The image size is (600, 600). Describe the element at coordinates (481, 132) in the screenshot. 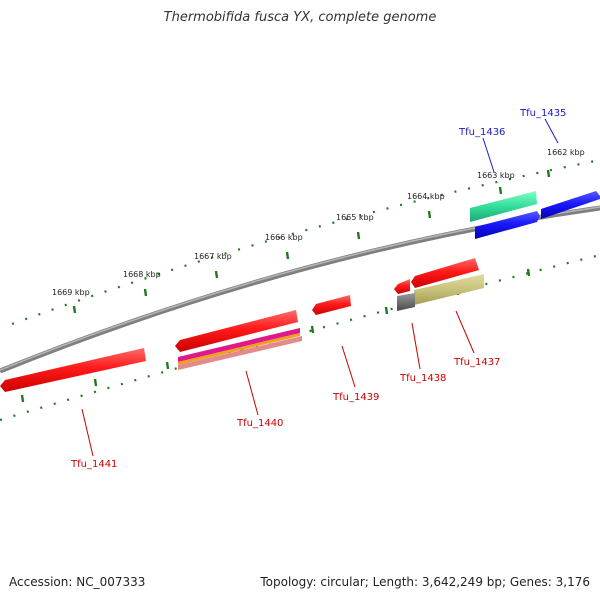

I see `gene-label-tfu-1436: Tfu_1436` at that location.